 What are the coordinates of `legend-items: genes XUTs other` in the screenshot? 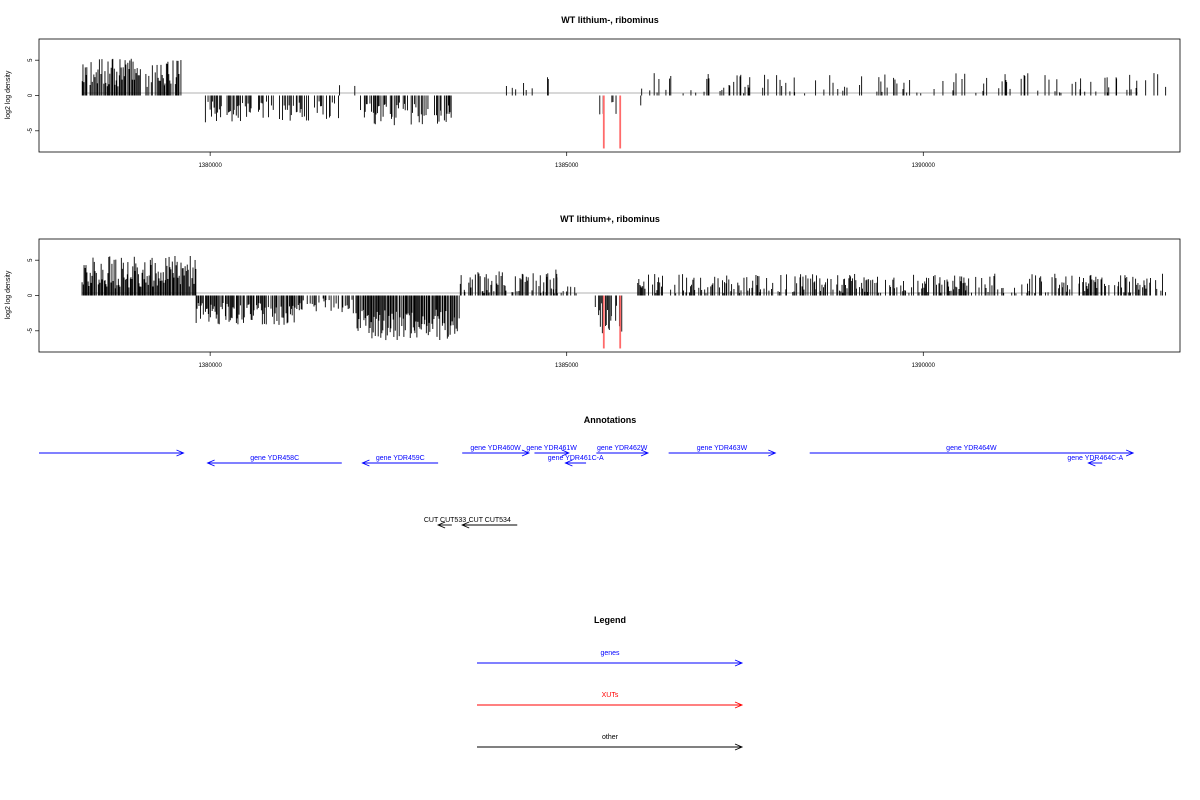 It's located at (610, 700).